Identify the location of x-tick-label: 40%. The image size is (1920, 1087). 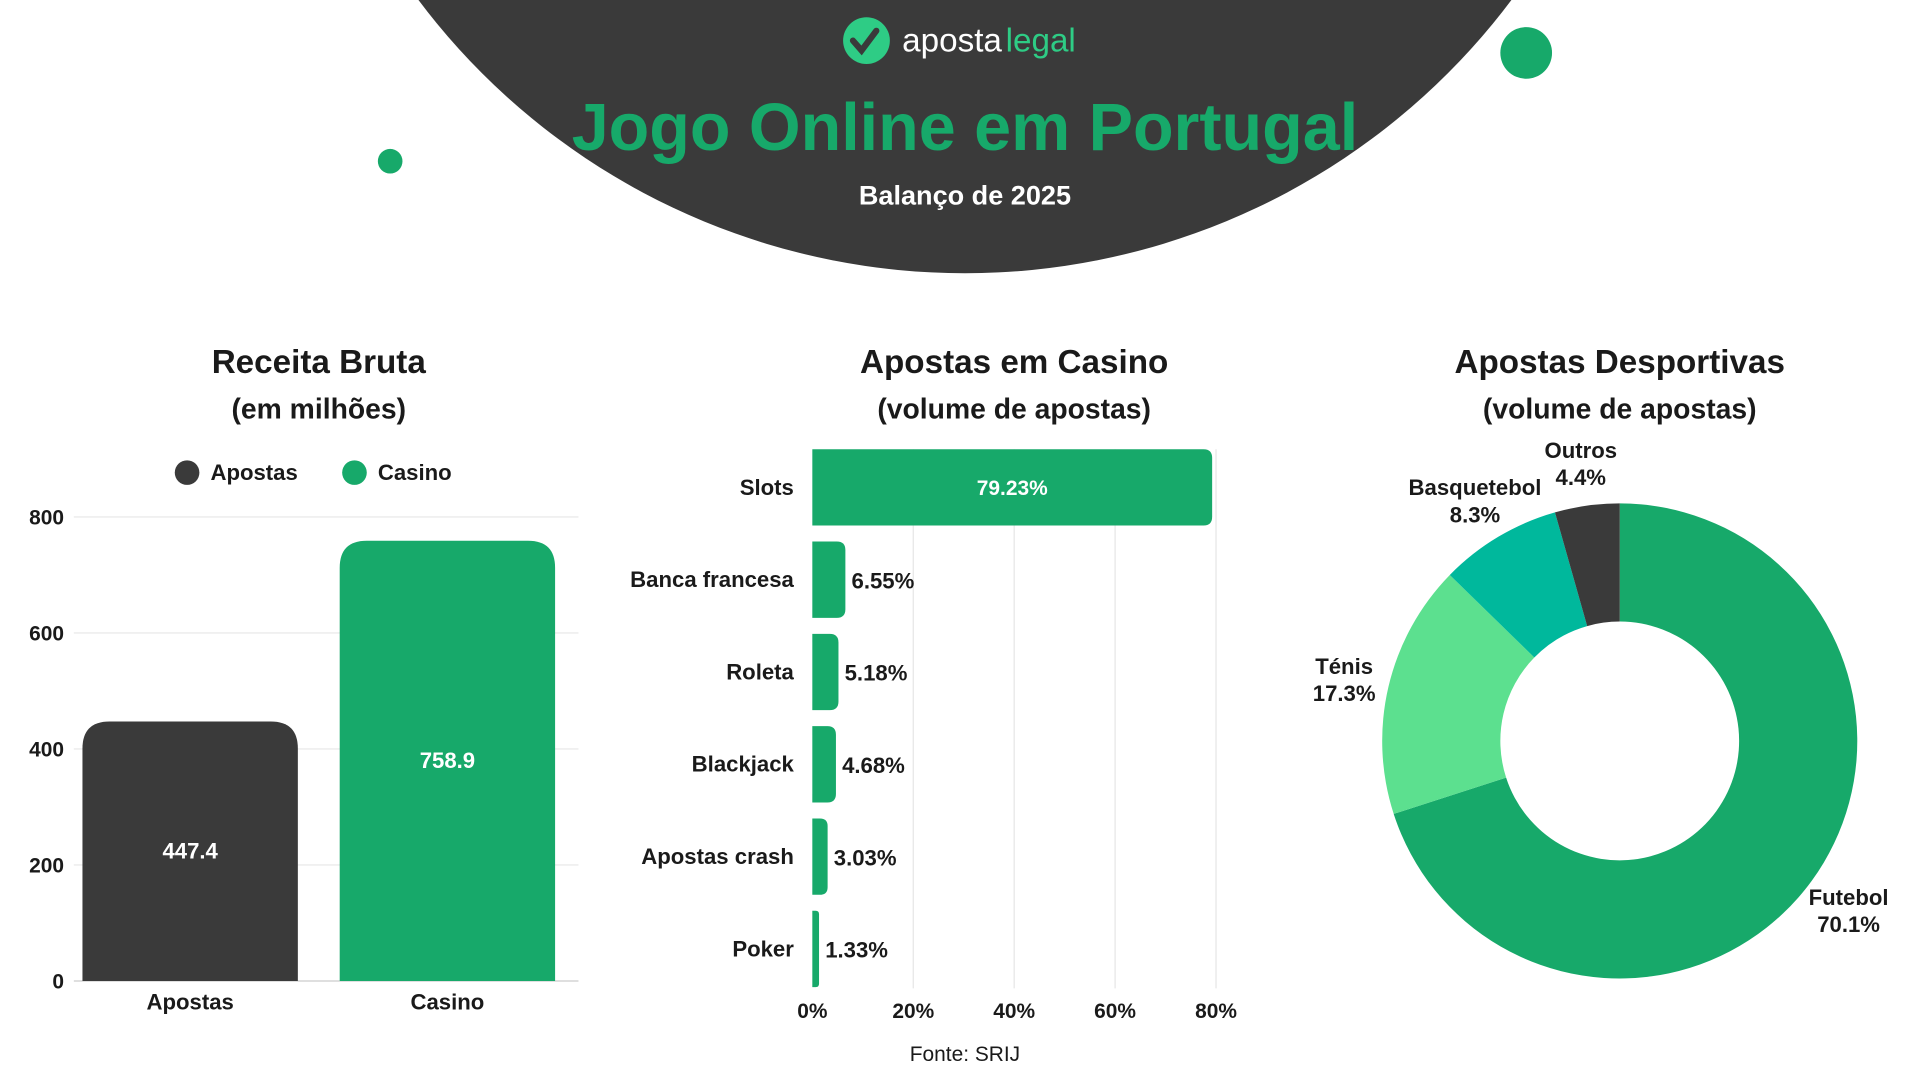
(1014, 1011).